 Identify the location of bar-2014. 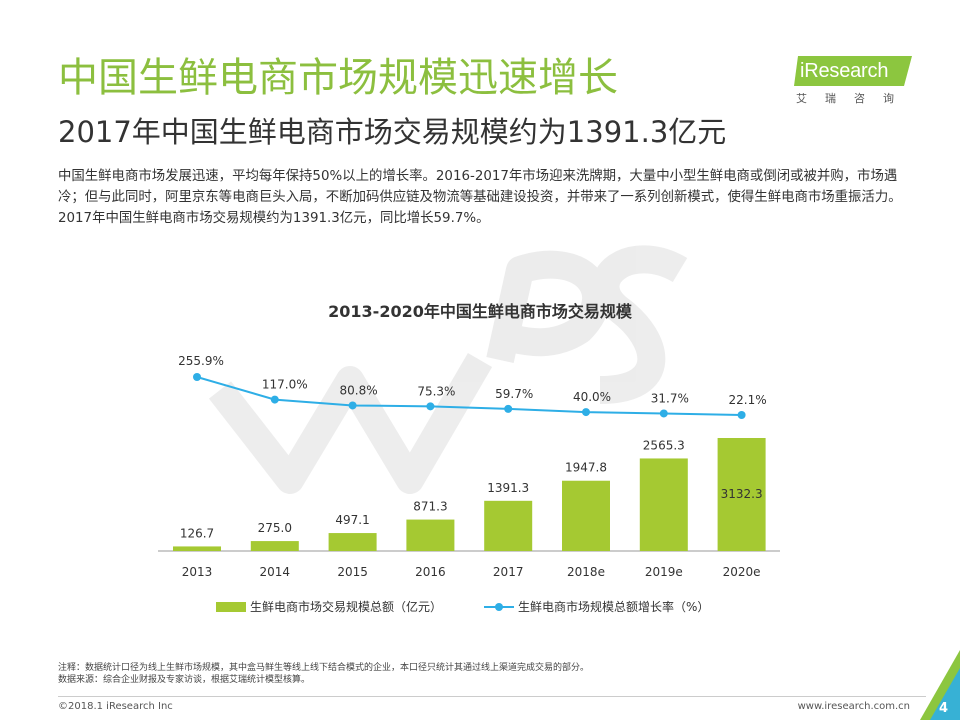
(274, 546).